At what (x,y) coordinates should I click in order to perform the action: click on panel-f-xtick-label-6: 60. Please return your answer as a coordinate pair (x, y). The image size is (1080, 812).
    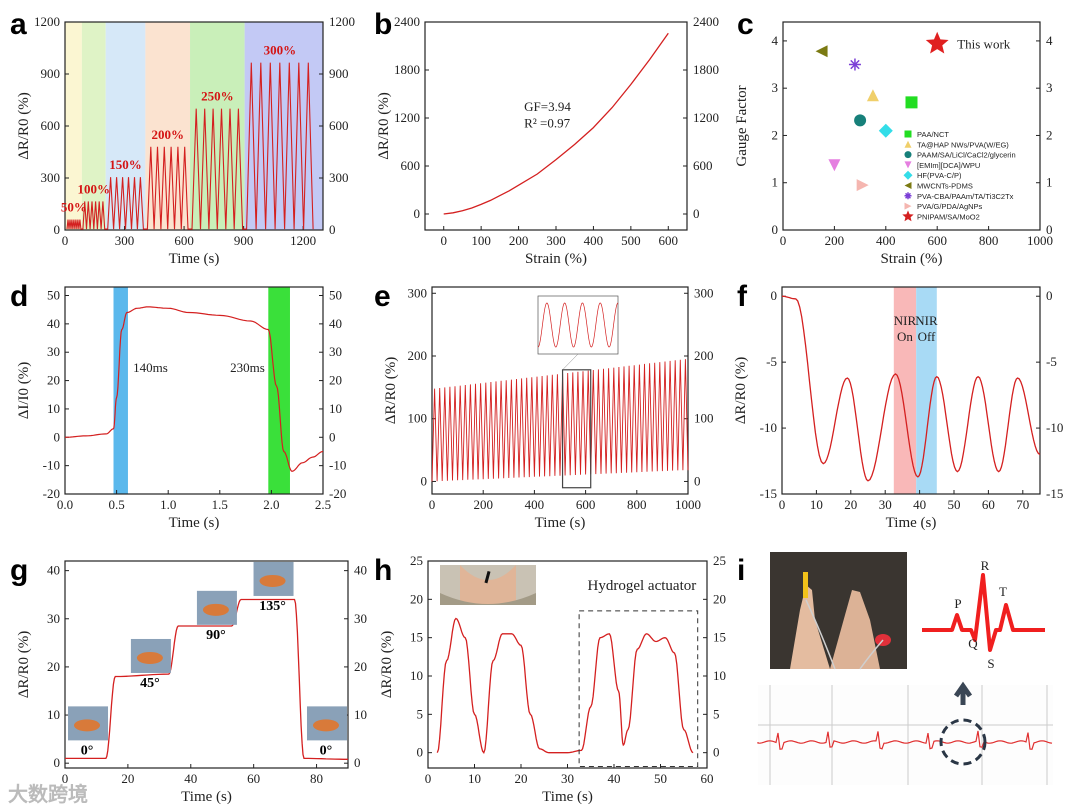
    Looking at the image, I should click on (988, 504).